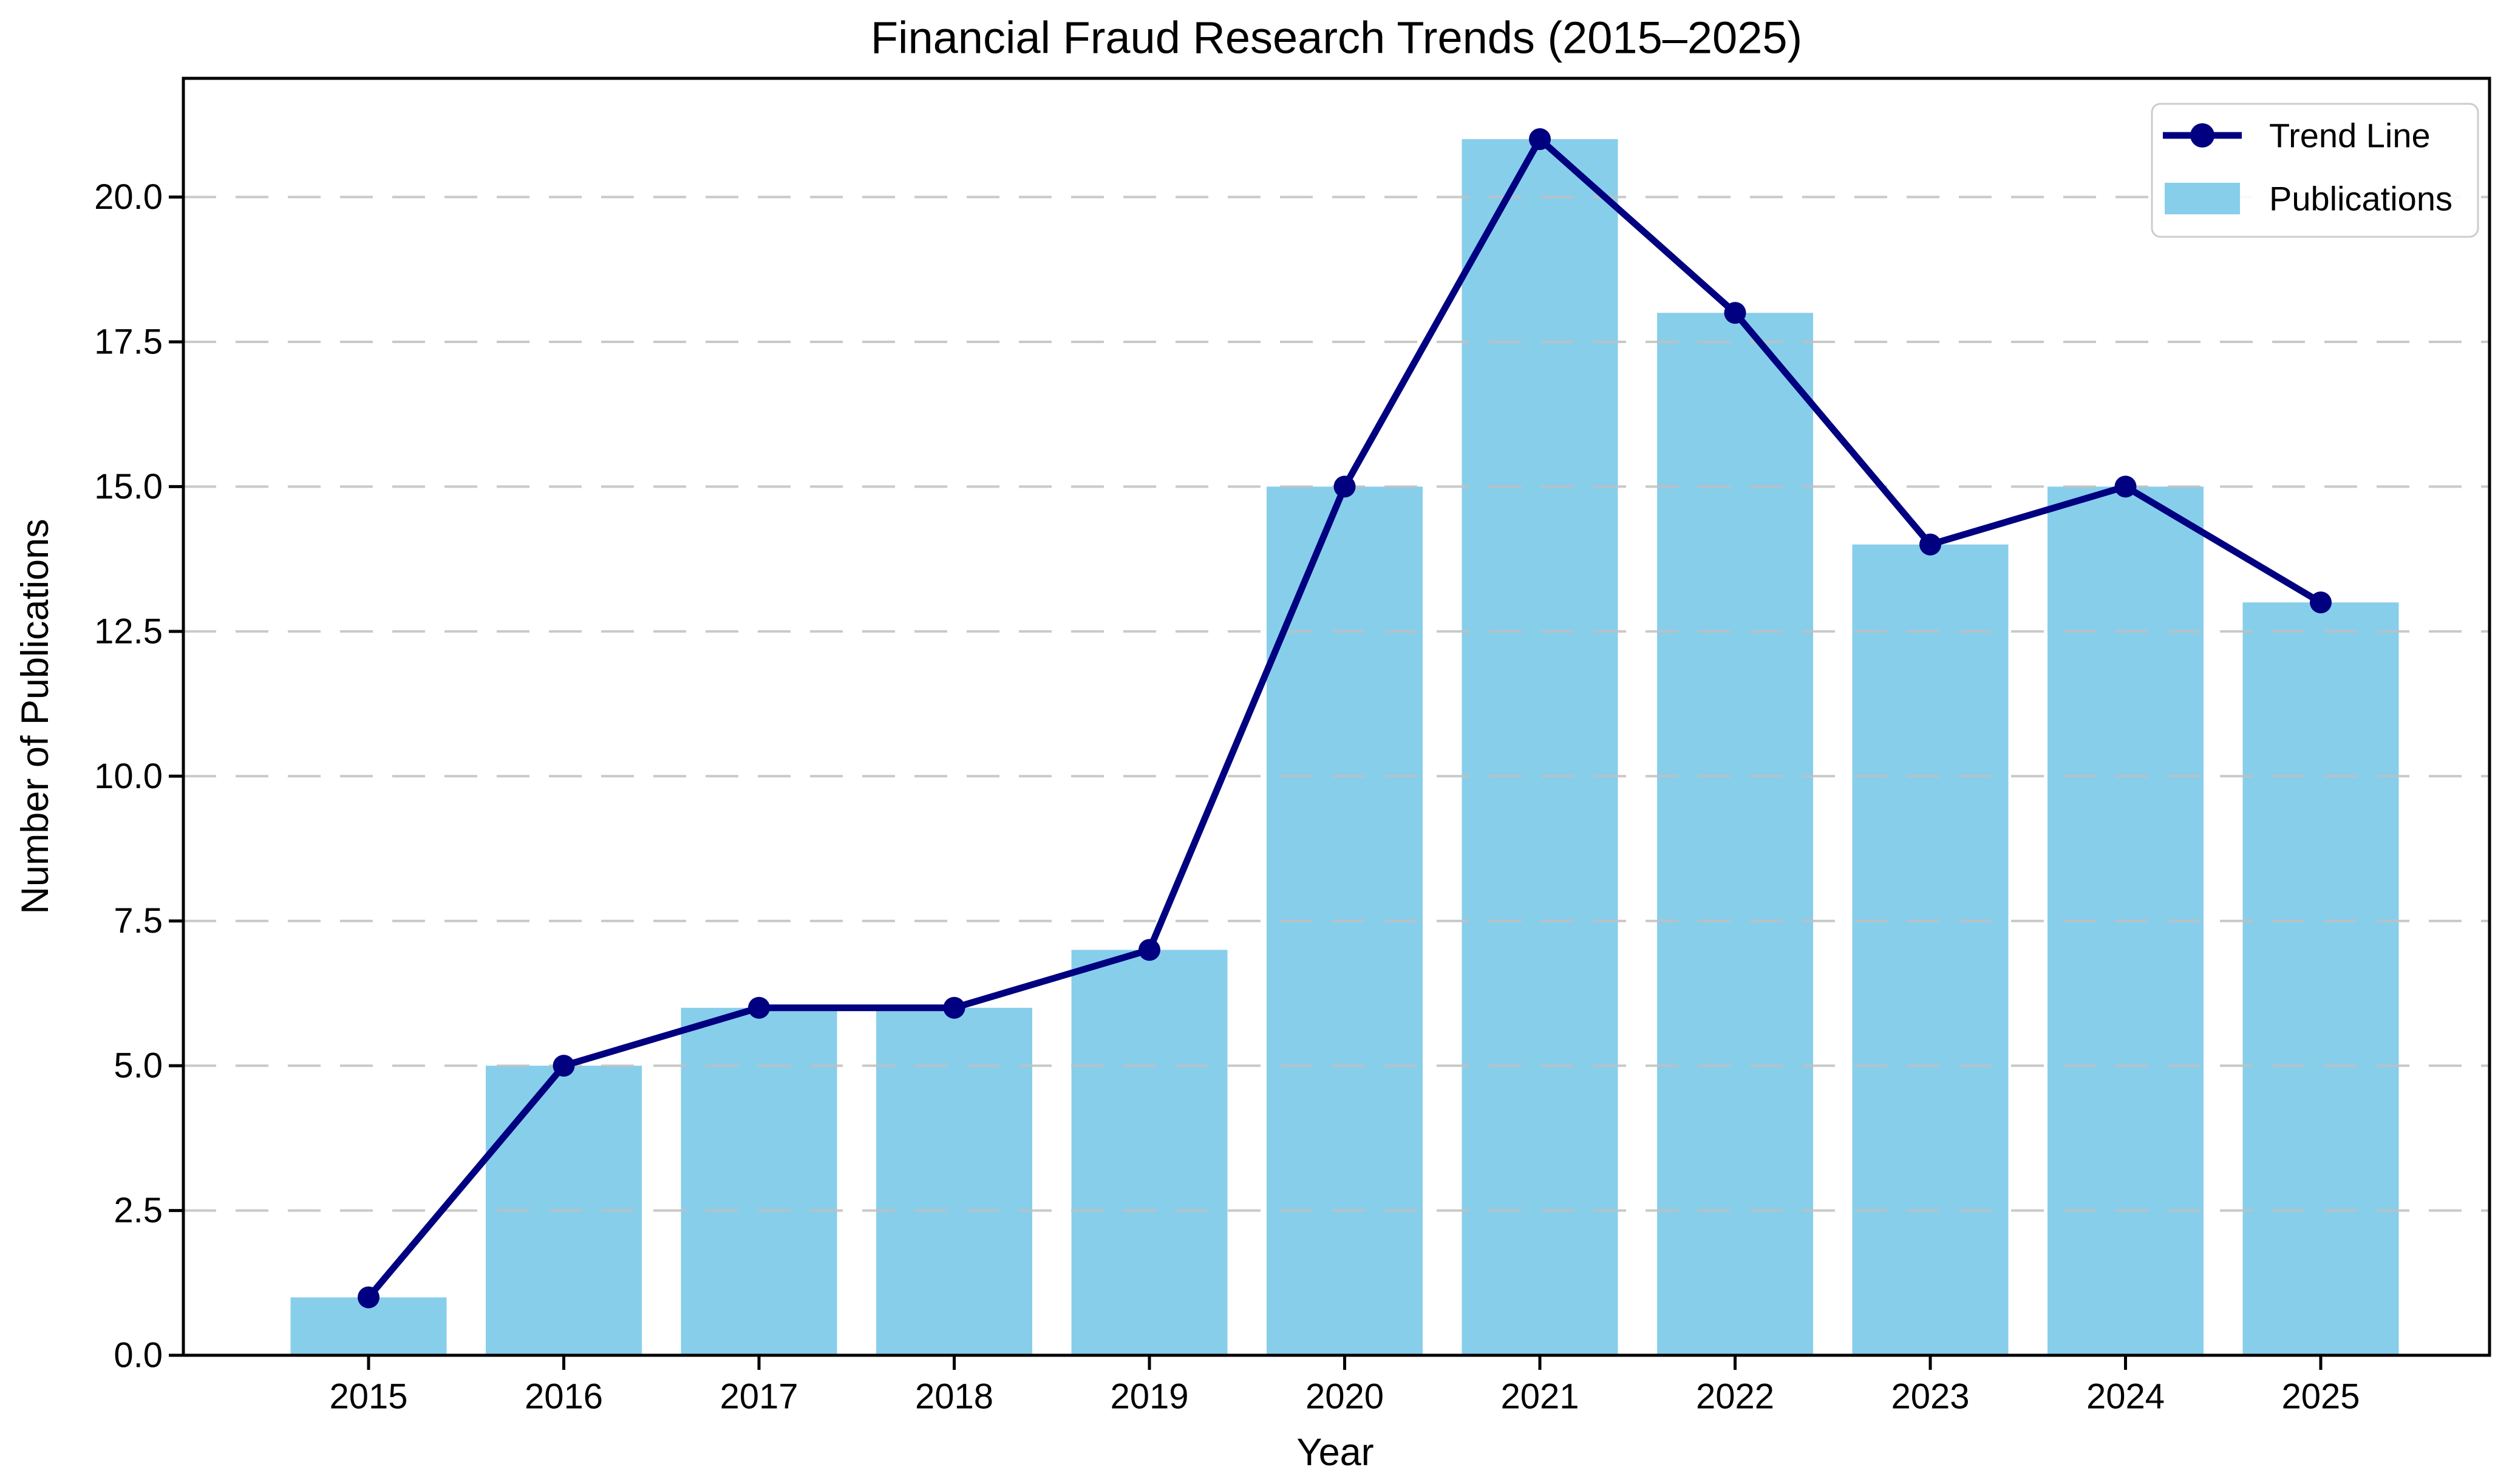 The width and height of the screenshot is (2512, 1484). I want to click on legend-item-trend-line: Trend Line, so click(2297, 136).